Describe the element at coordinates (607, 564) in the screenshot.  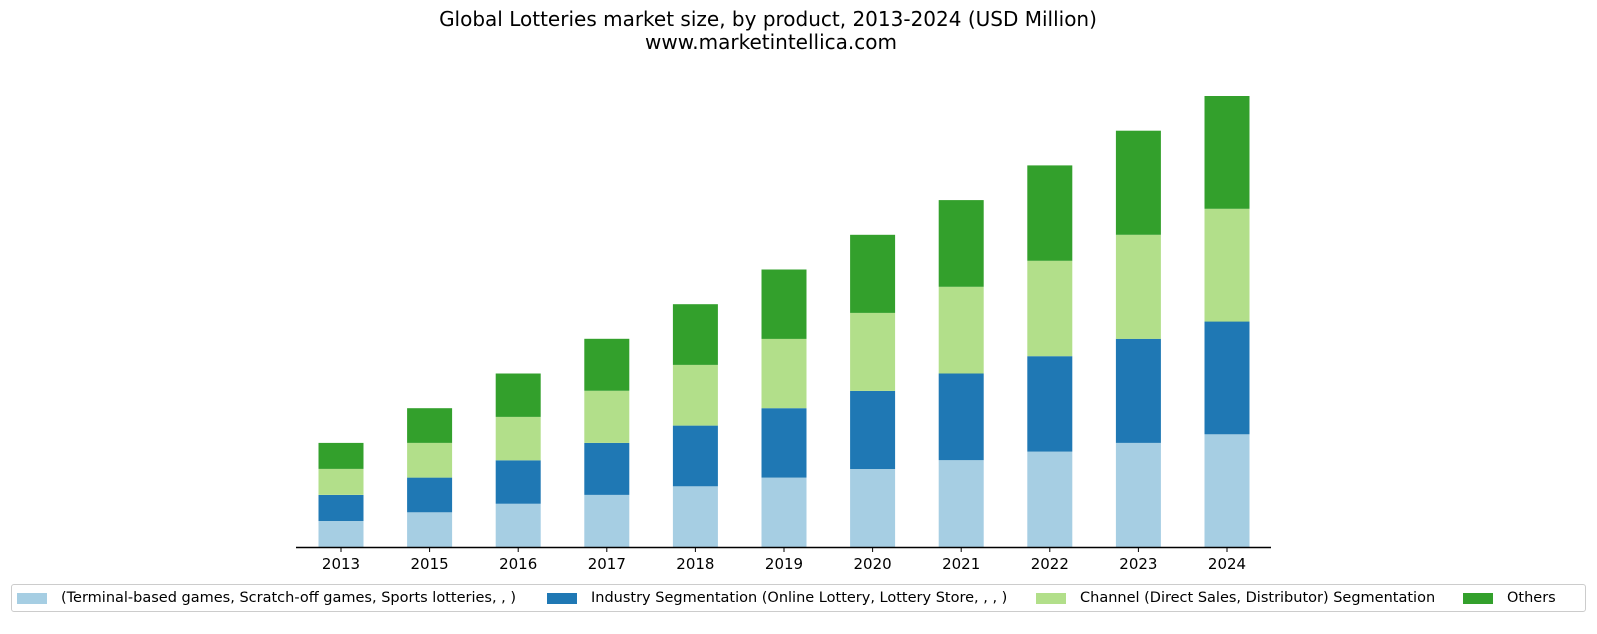
I see `x-tick-label-2017: 2017` at that location.